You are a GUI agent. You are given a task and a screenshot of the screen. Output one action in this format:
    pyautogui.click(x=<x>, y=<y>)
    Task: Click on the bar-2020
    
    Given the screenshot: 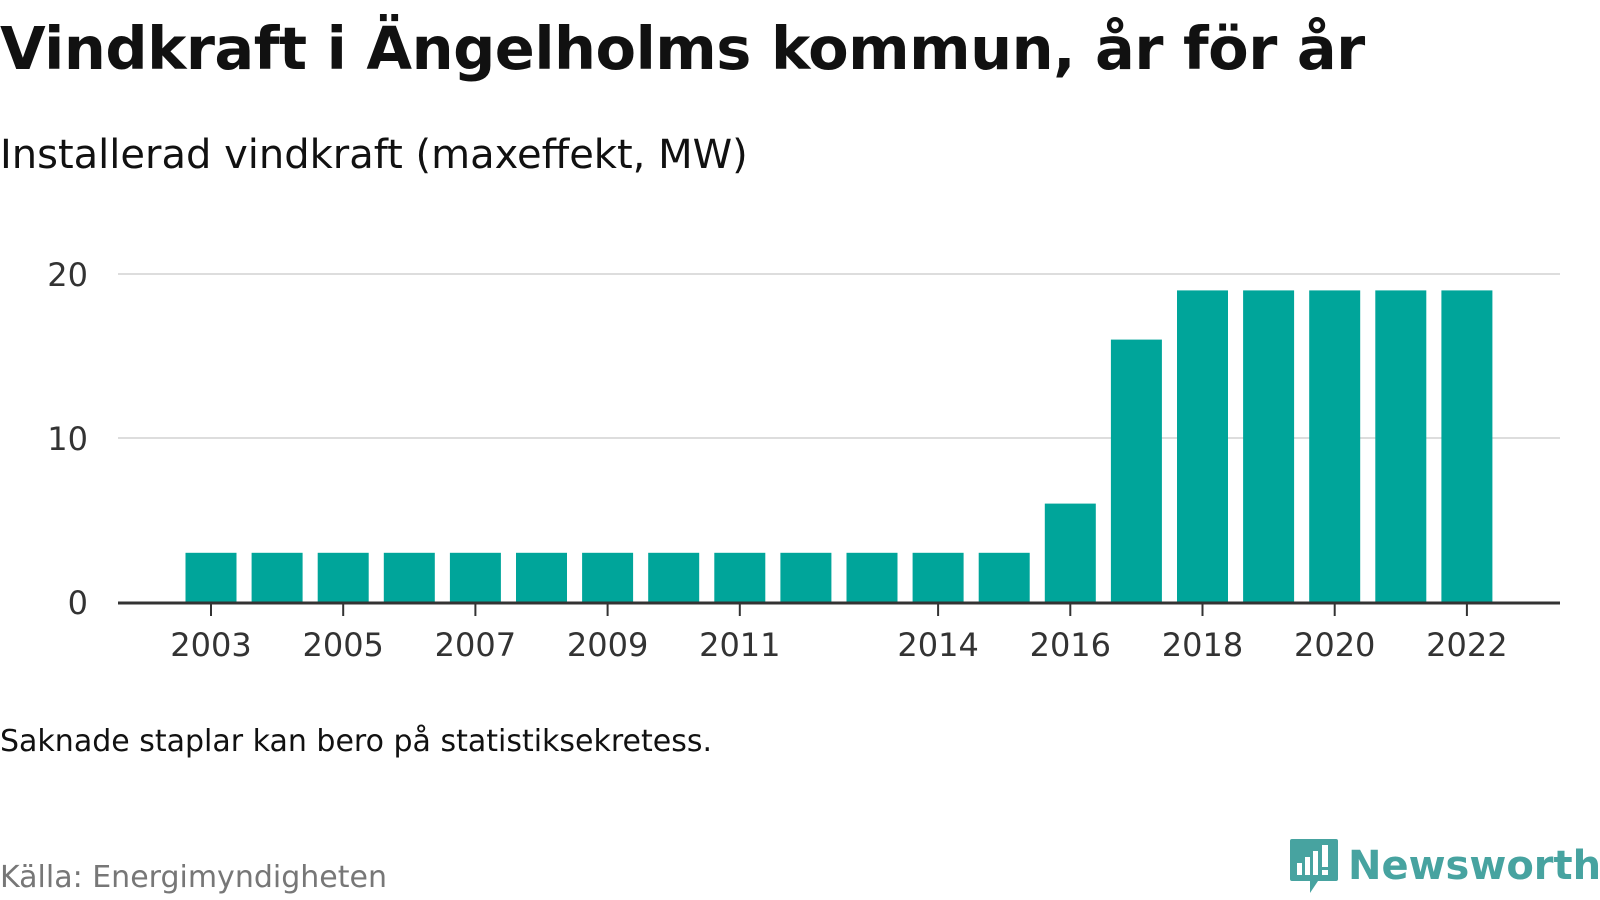 What is the action you would take?
    pyautogui.click(x=1335, y=446)
    